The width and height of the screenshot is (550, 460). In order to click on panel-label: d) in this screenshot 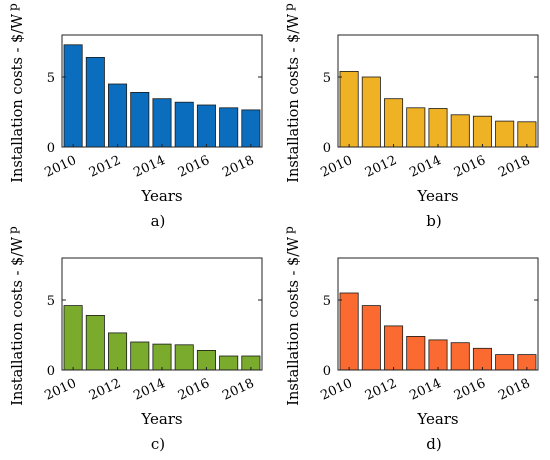, I will do `click(433, 444)`.